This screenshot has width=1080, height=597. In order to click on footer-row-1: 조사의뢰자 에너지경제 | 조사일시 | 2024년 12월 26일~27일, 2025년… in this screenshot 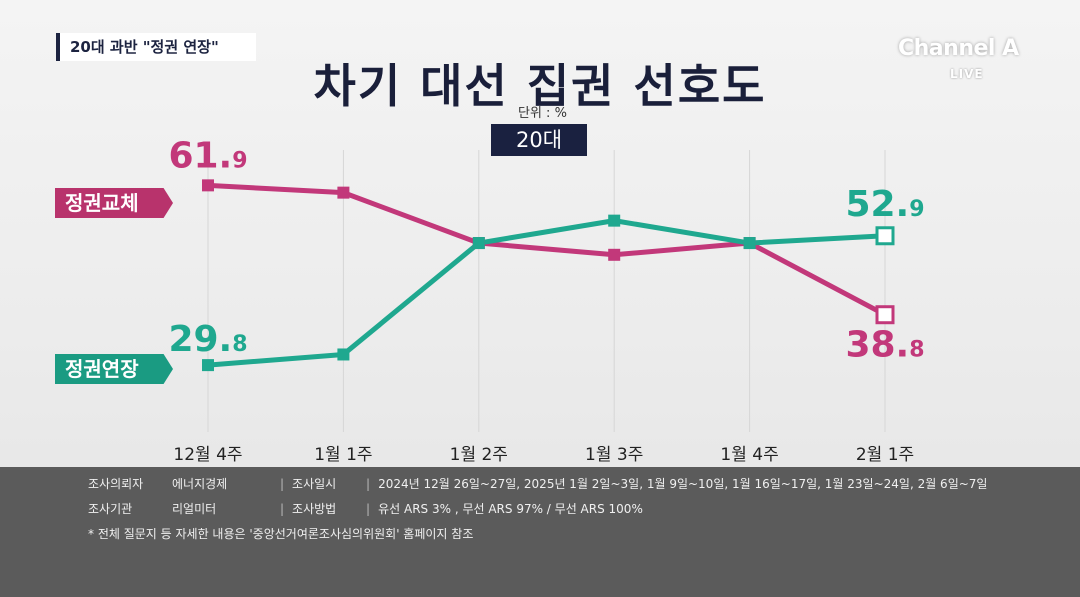, I will do `click(537, 483)`.